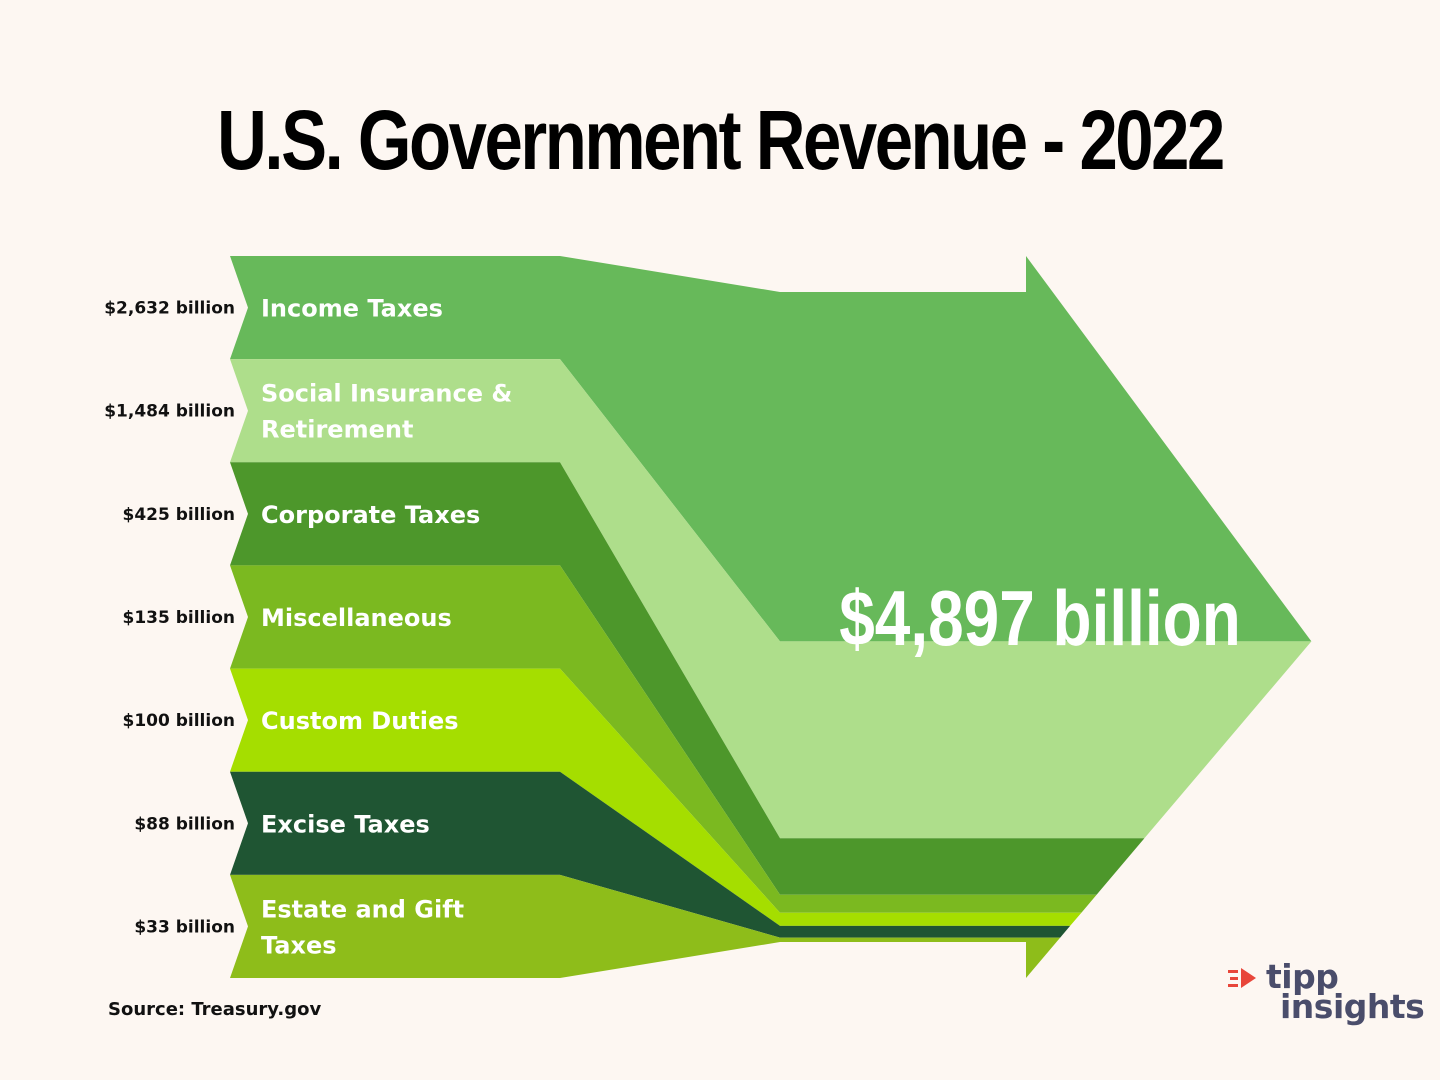 The width and height of the screenshot is (1440, 1080). Describe the element at coordinates (184, 824) in the screenshot. I see `value-label-excise-taxes: $88 billion` at that location.